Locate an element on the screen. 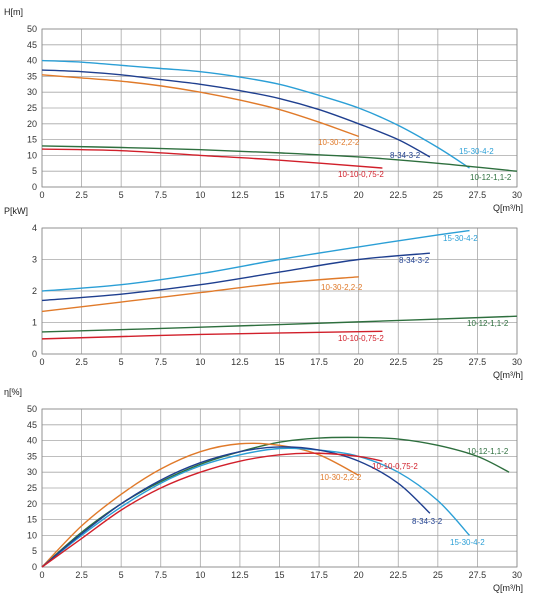 The height and width of the screenshot is (602, 534). y-tick-label: 4 is located at coordinates (34, 228).